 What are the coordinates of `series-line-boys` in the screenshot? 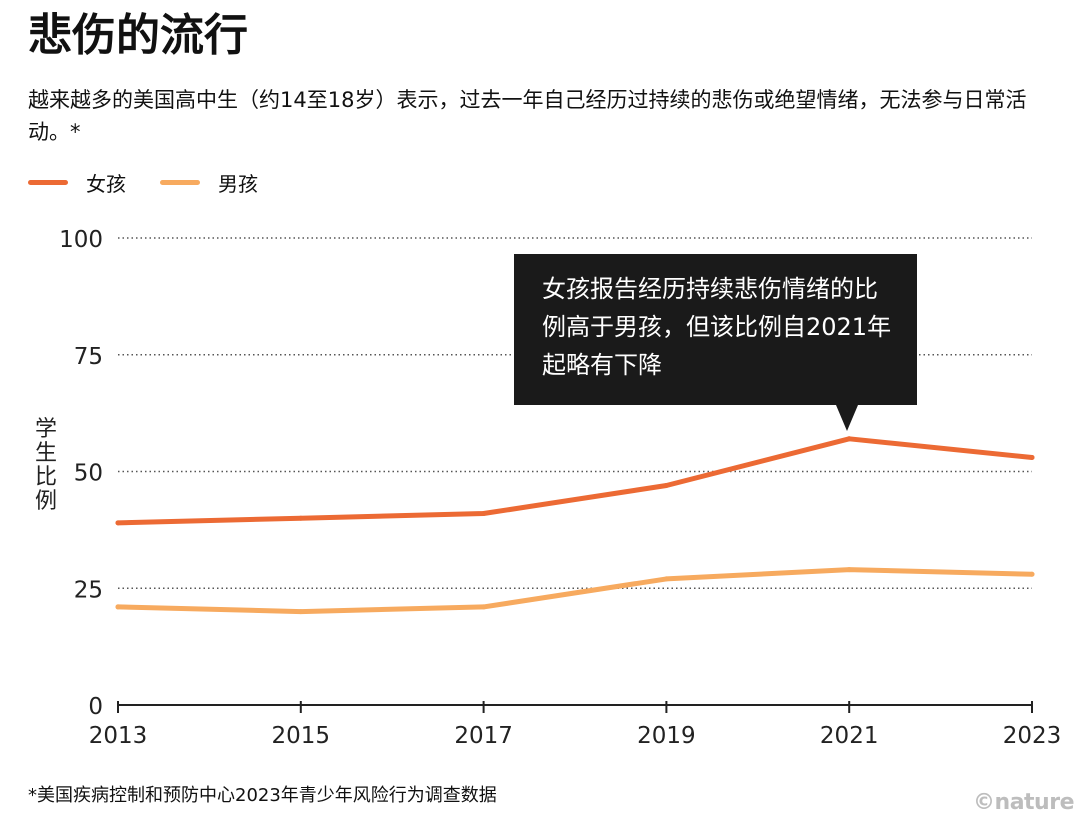 It's located at (575, 591).